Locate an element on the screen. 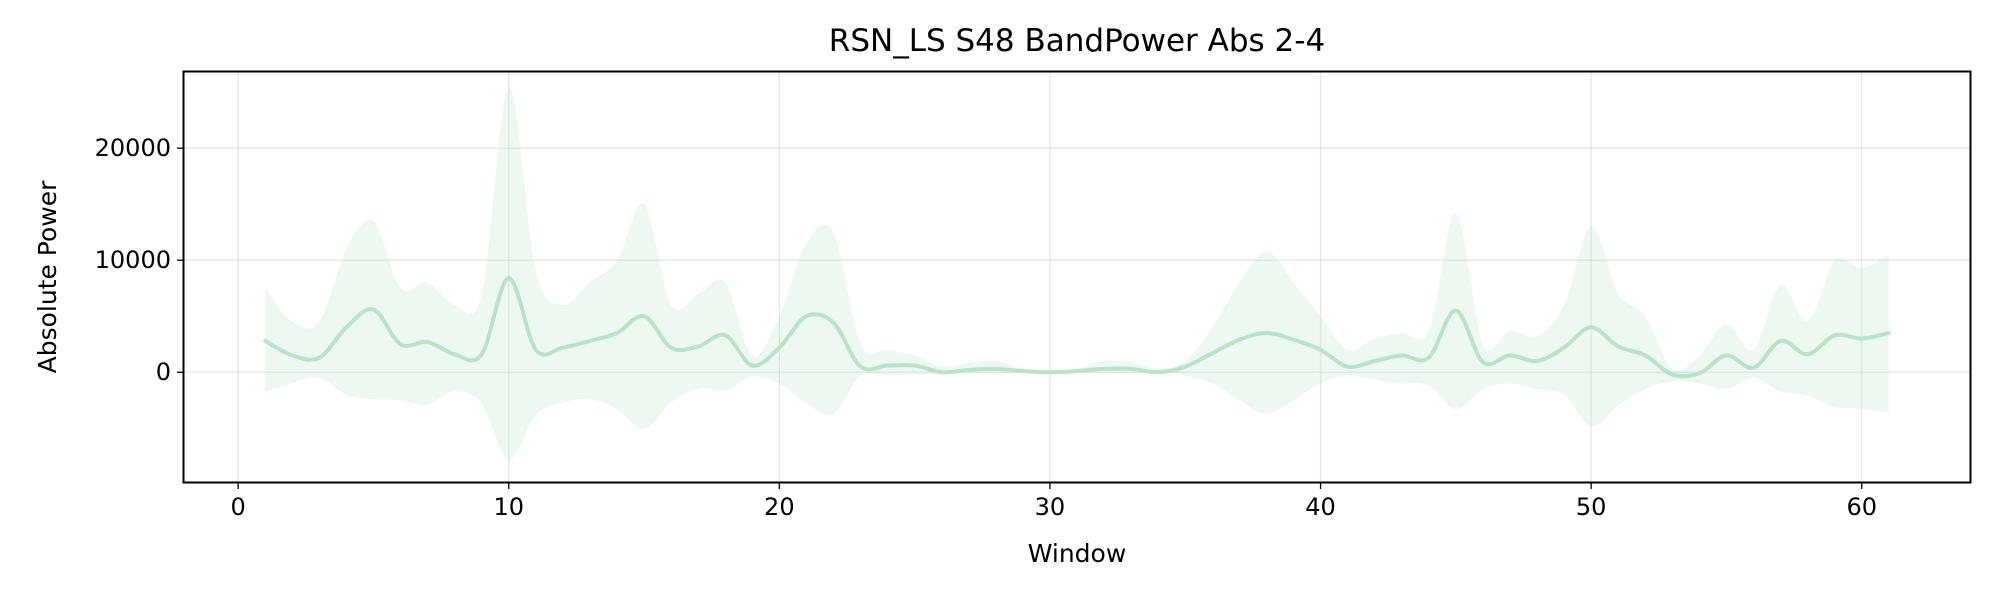  x-tick-label: 40 is located at coordinates (1320, 507).